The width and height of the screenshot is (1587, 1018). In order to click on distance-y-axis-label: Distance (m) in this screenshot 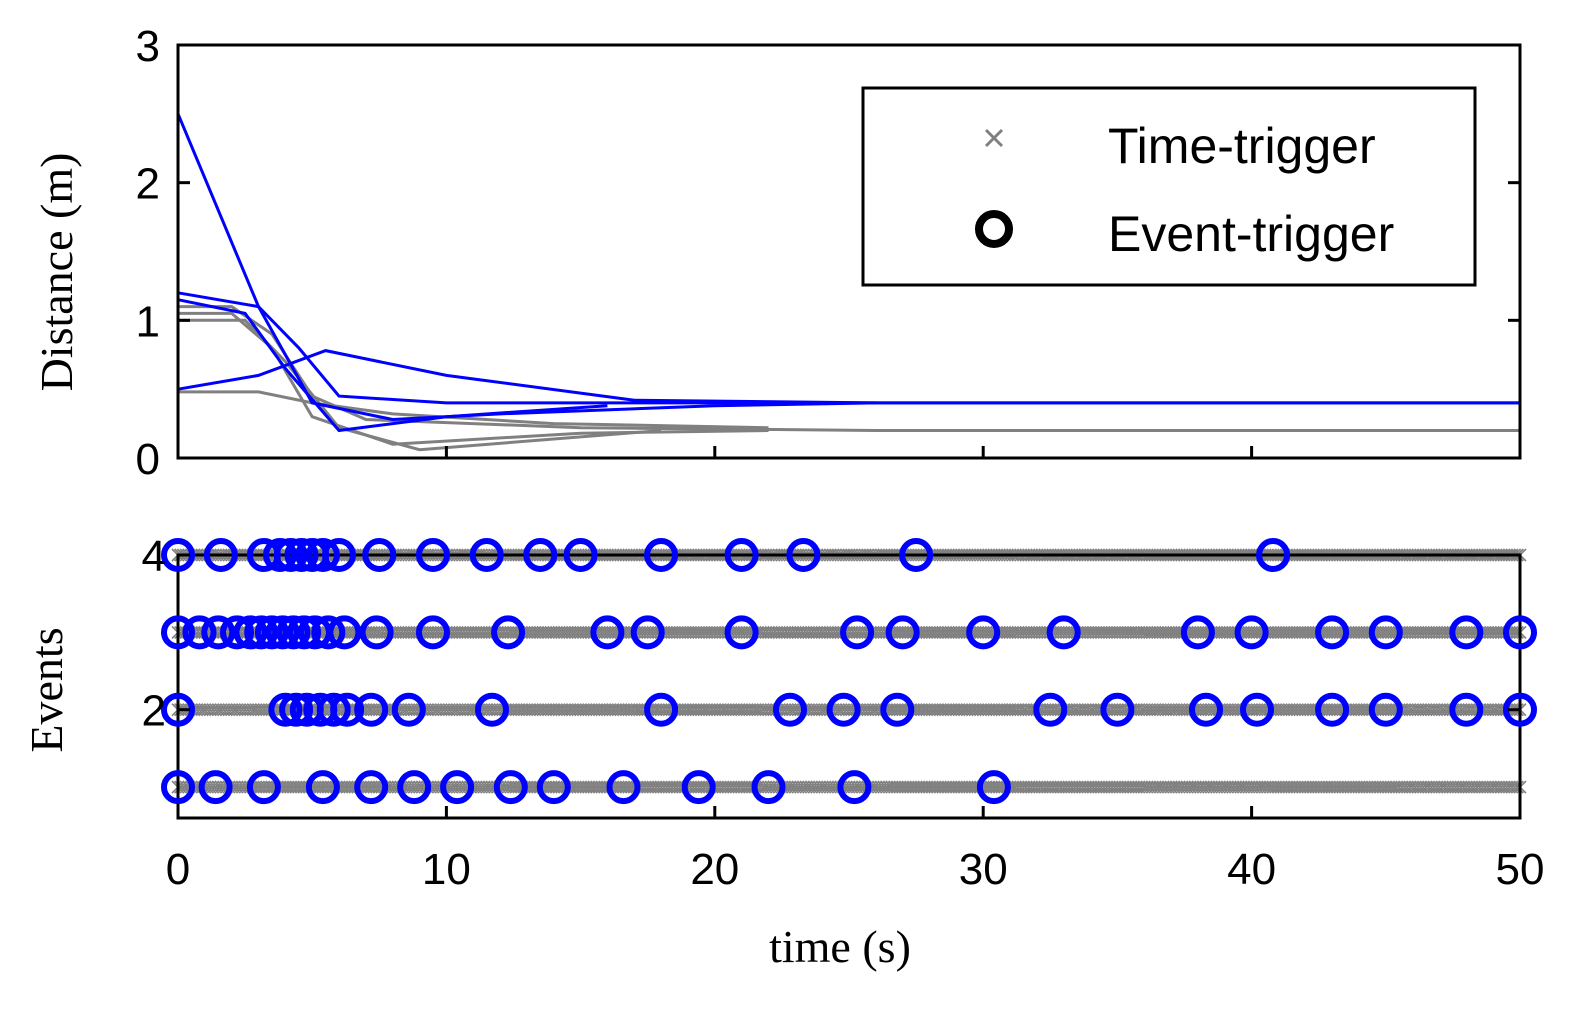, I will do `click(56, 272)`.